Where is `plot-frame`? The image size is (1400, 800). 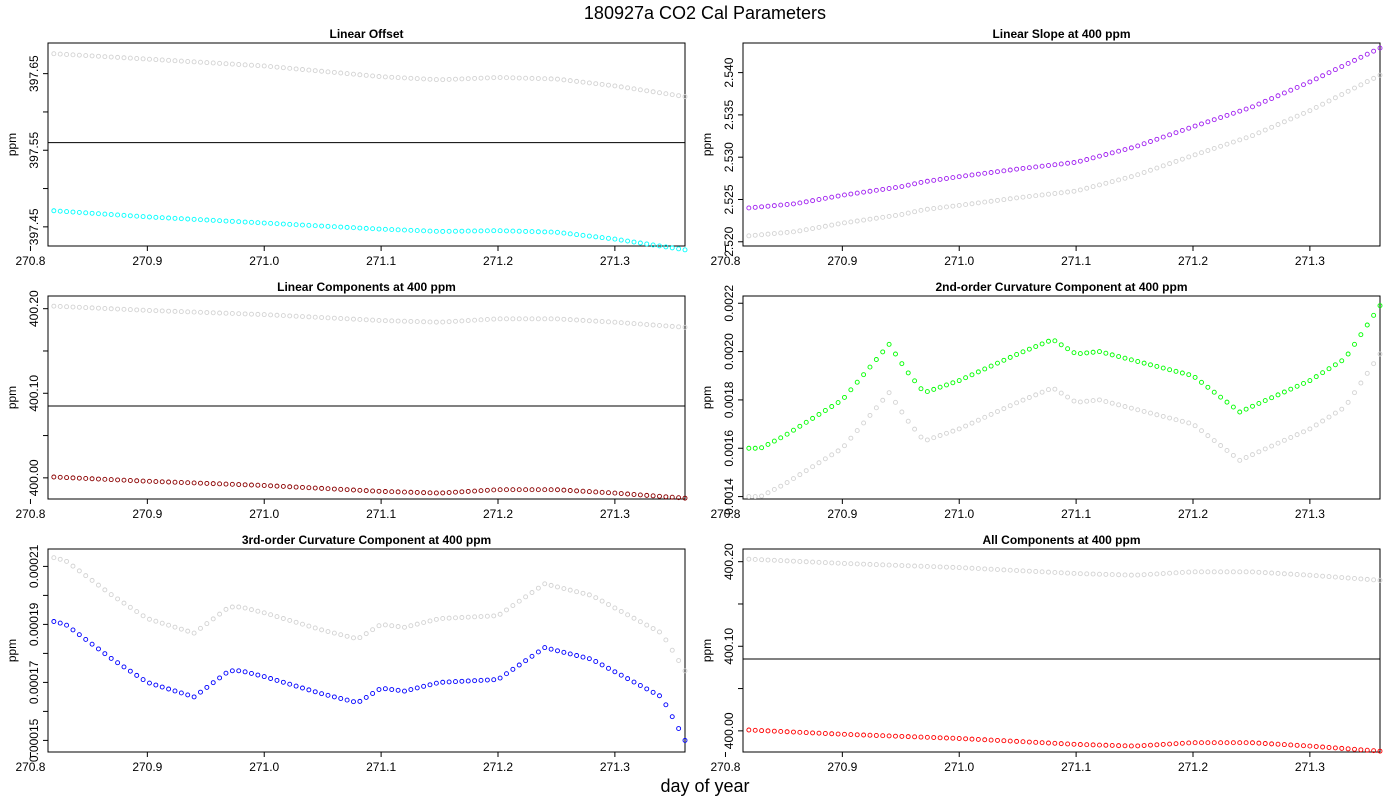
plot-frame is located at coordinates (1061, 144).